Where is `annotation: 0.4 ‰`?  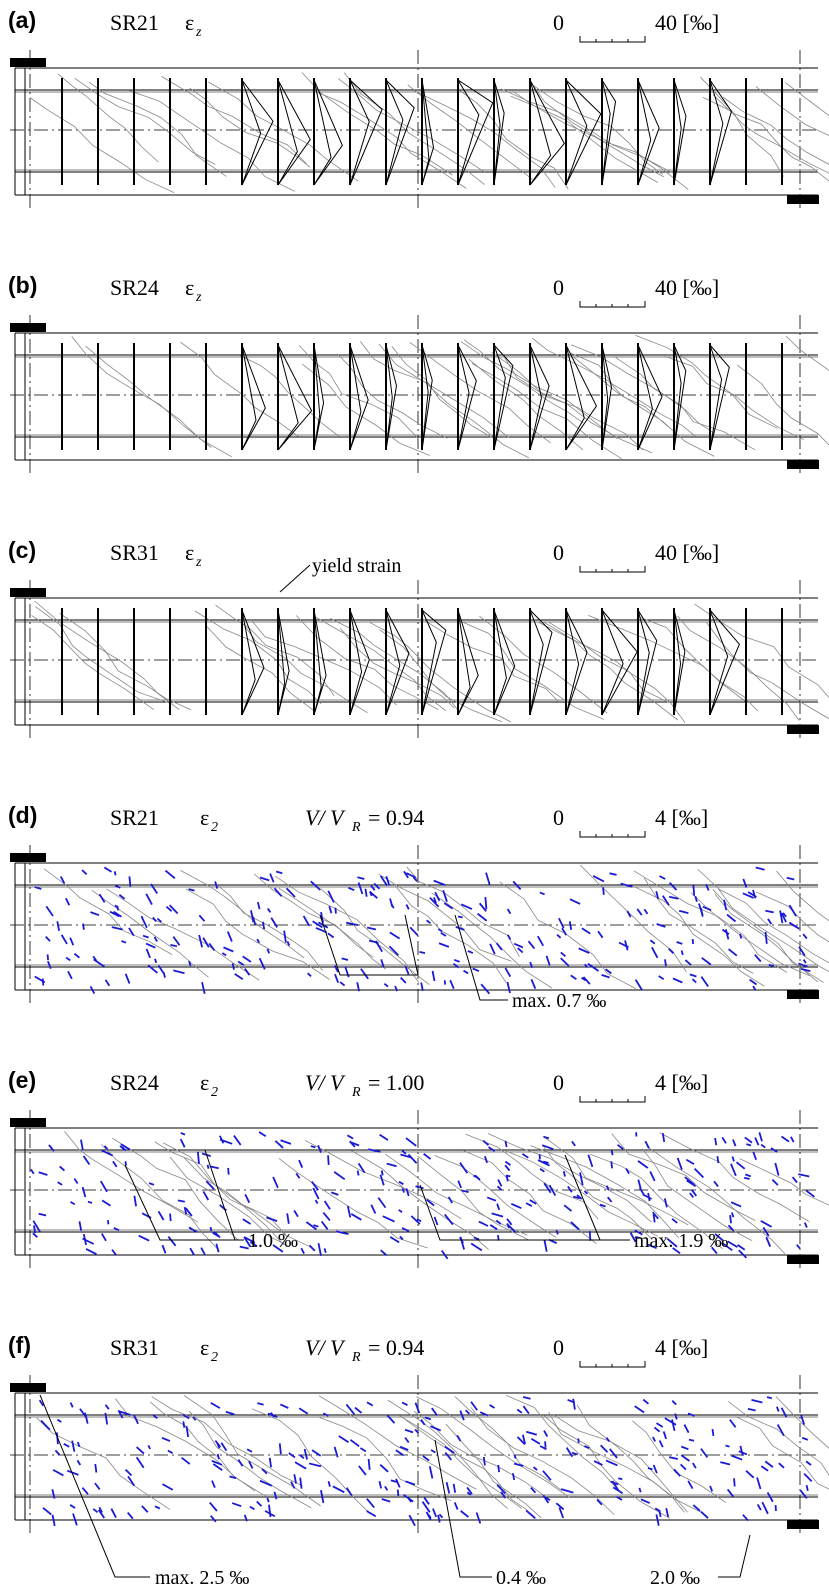
annotation: 0.4 ‰ is located at coordinates (521, 1578).